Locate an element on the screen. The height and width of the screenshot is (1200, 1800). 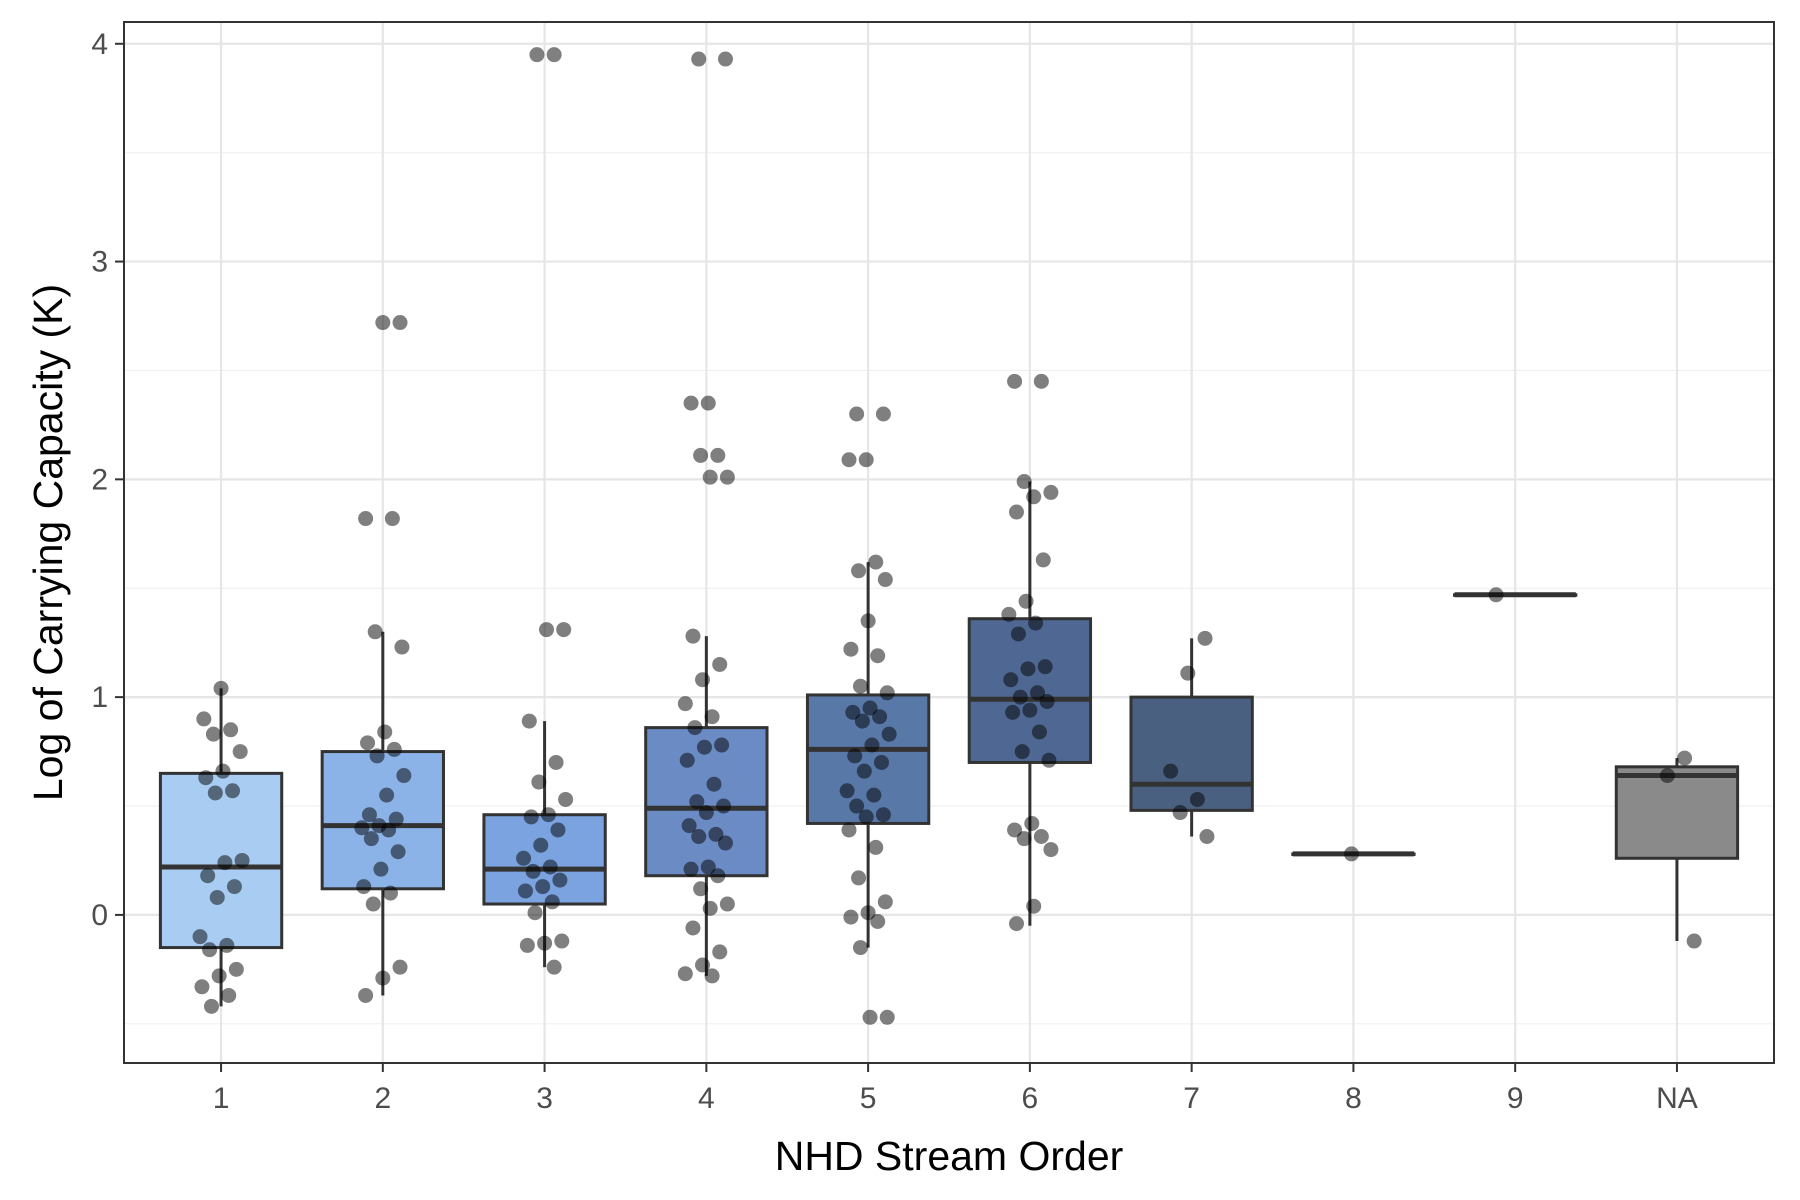
y-tick-label: 1 is located at coordinates (99, 697).